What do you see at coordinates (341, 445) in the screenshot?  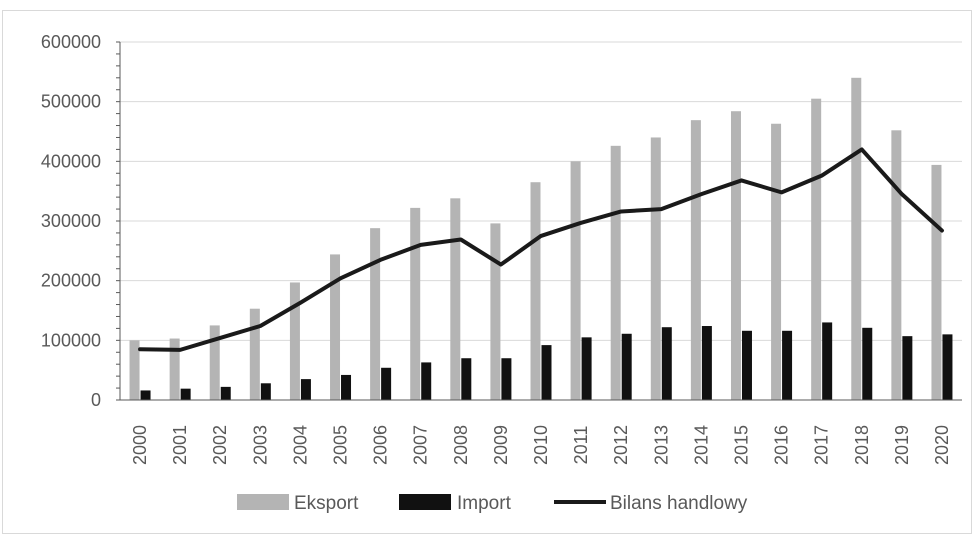 I see `x-tick-label: 2005` at bounding box center [341, 445].